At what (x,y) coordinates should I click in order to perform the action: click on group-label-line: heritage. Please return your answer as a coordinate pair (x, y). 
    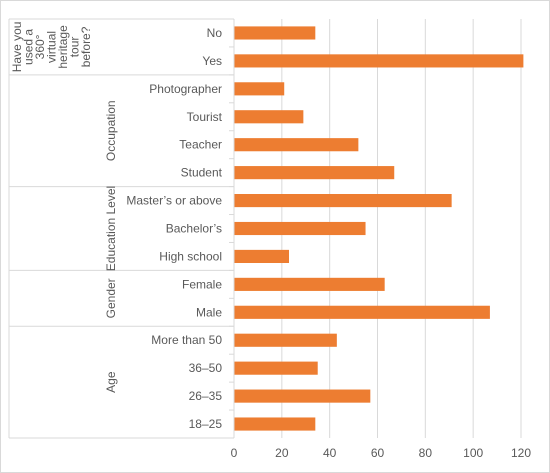
    Looking at the image, I should click on (63, 47).